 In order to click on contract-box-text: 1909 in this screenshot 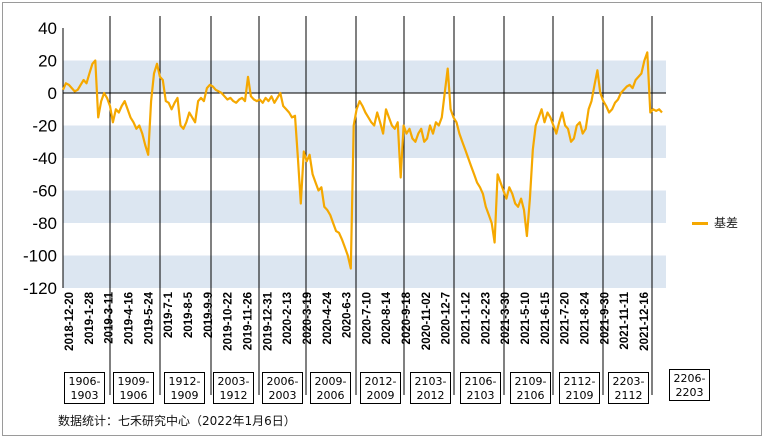, I will do `click(184, 395)`.